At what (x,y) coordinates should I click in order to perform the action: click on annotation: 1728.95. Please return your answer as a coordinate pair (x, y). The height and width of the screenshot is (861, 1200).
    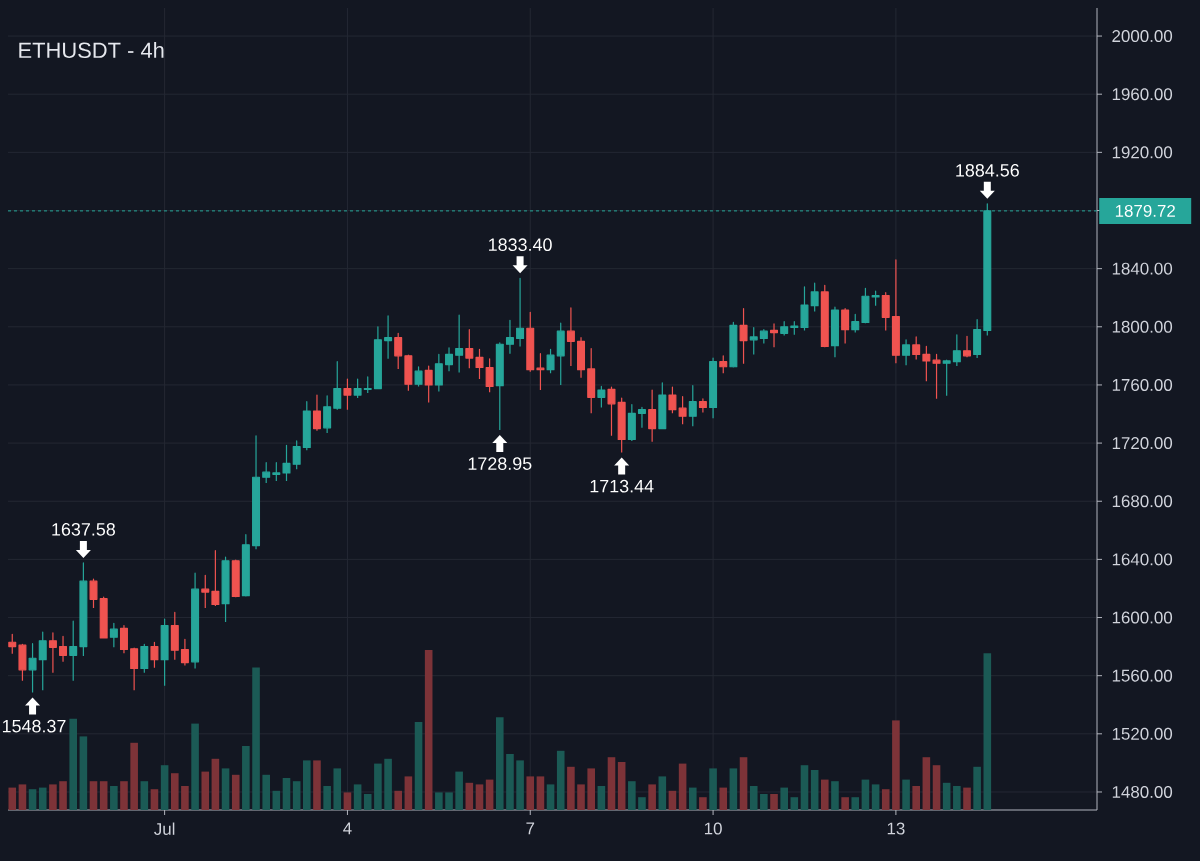
    Looking at the image, I should click on (500, 463).